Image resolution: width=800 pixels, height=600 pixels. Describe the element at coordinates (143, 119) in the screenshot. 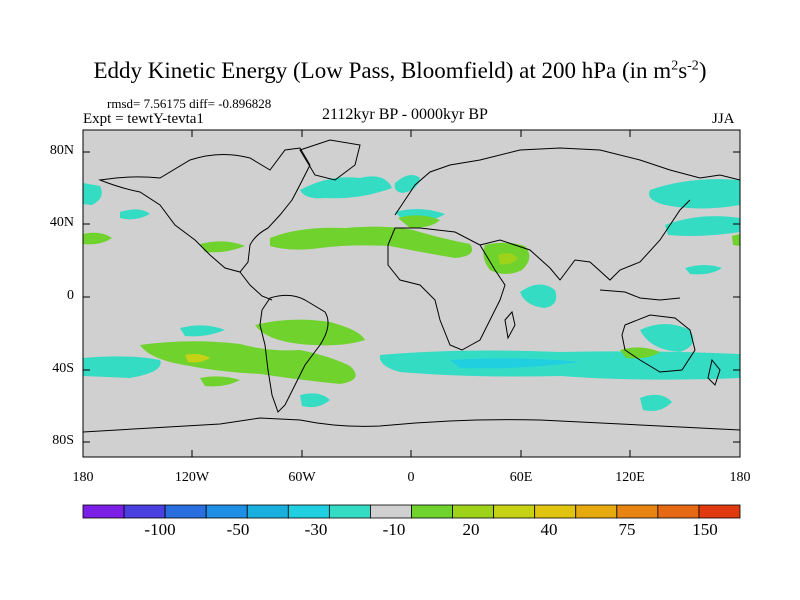

I see `experiment-label: Expt = tewtY-tevta1` at that location.